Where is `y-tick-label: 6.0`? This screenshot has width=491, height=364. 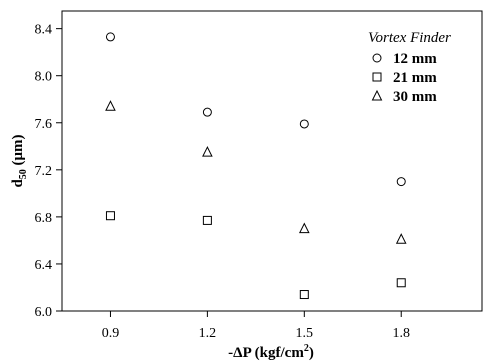
y-tick-label: 6.0 is located at coordinates (44, 312).